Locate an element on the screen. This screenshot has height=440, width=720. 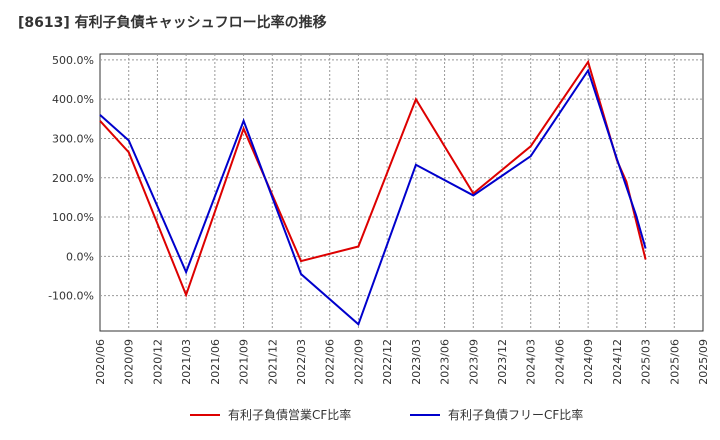
x-tick-label: 2021/09 is located at coordinates (244, 362).